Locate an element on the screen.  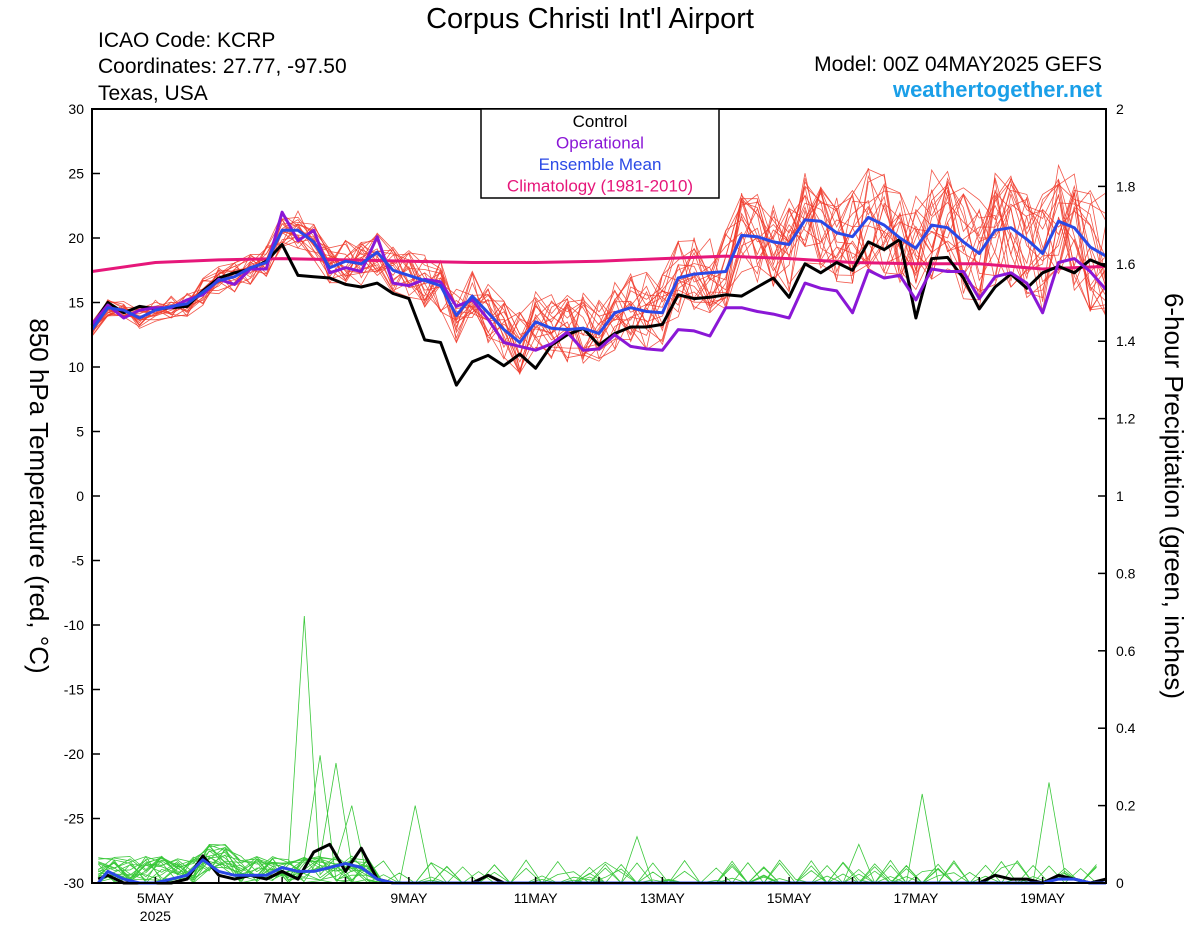
y-tick-label: 30 is located at coordinates (76, 109).